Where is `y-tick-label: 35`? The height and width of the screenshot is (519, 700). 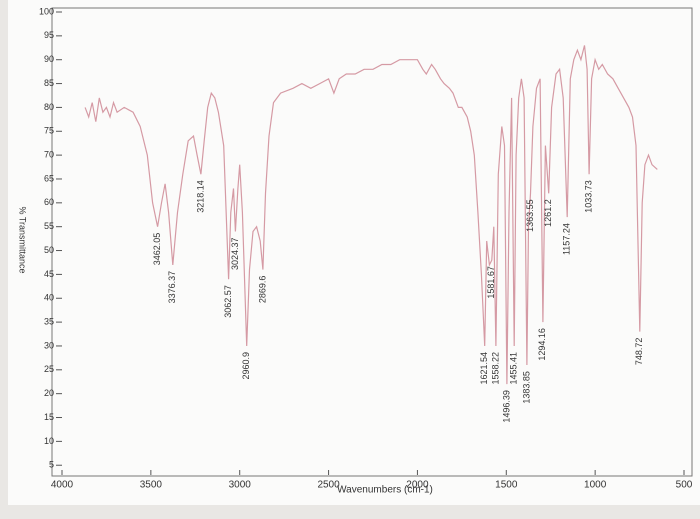 y-tick-label: 35 is located at coordinates (49, 321).